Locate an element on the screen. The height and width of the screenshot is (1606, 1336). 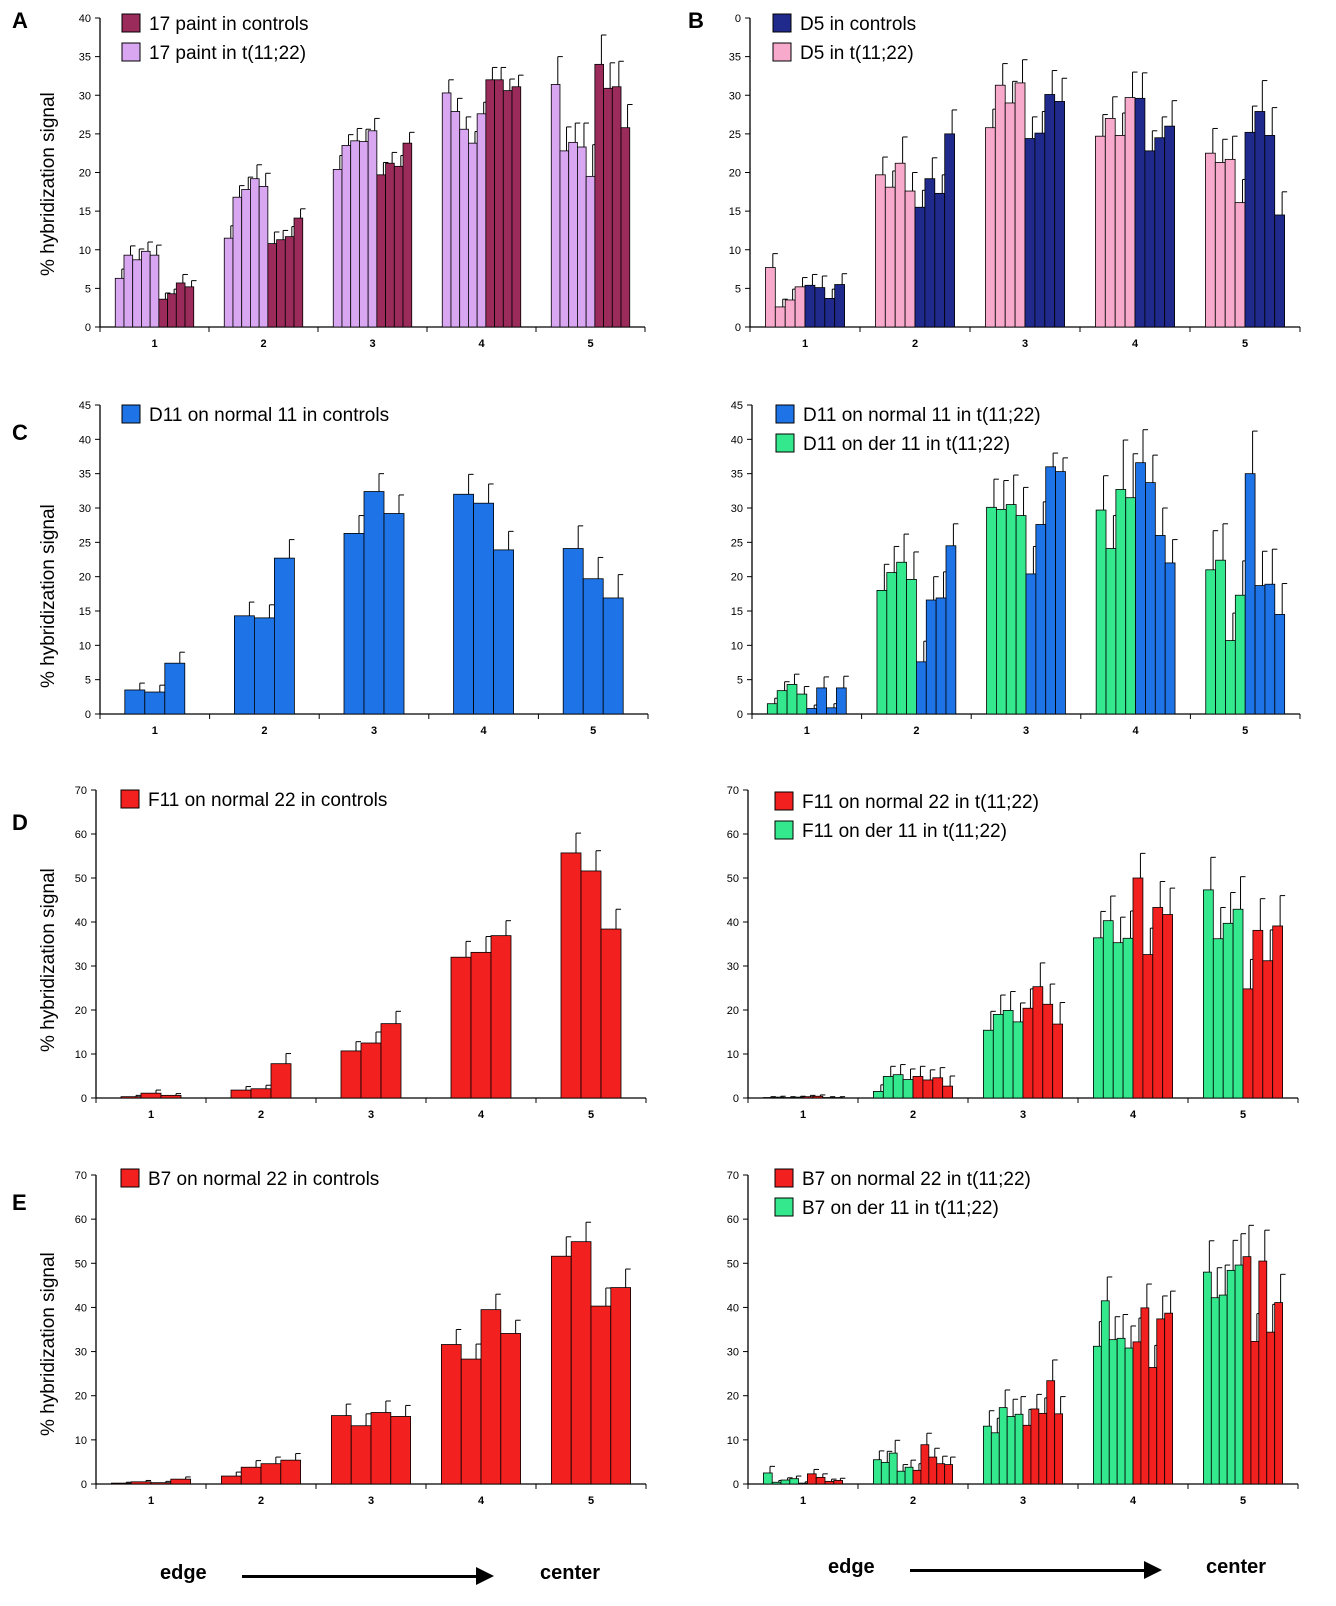
y-tick-label-c-left: 20 is located at coordinates (85, 578).